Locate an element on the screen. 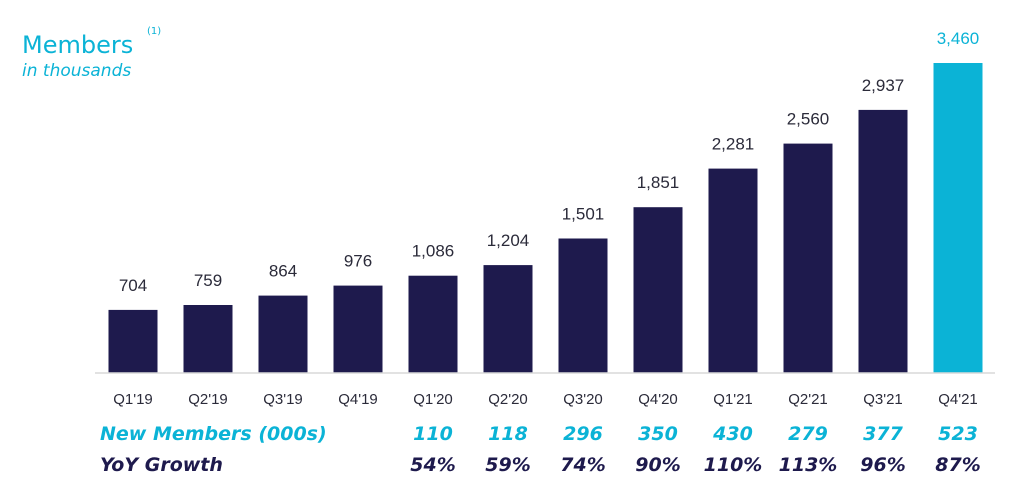  new-members-value: 523 is located at coordinates (958, 434).